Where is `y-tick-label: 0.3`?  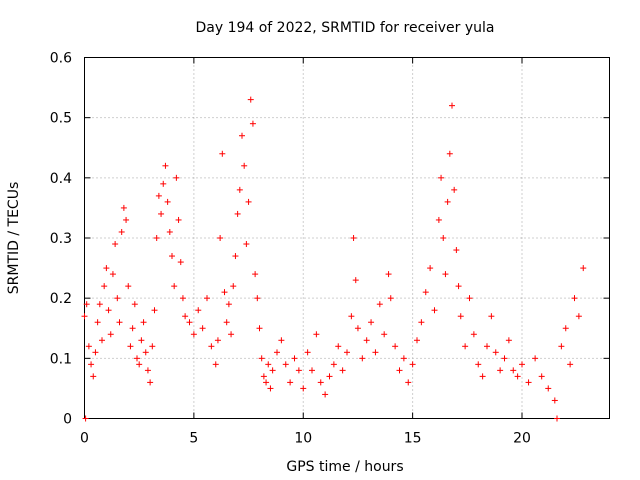
y-tick-label: 0.3 is located at coordinates (61, 239).